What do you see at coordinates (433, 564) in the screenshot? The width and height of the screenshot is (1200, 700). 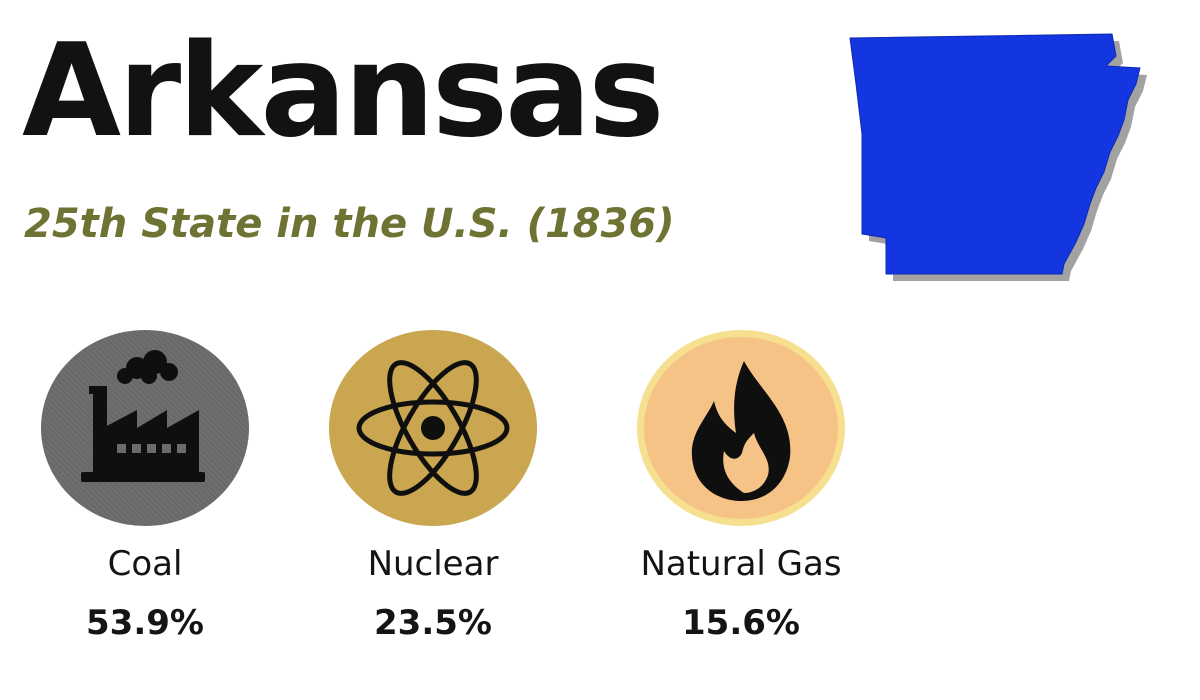 I see `nuclear-label: Nuclear` at bounding box center [433, 564].